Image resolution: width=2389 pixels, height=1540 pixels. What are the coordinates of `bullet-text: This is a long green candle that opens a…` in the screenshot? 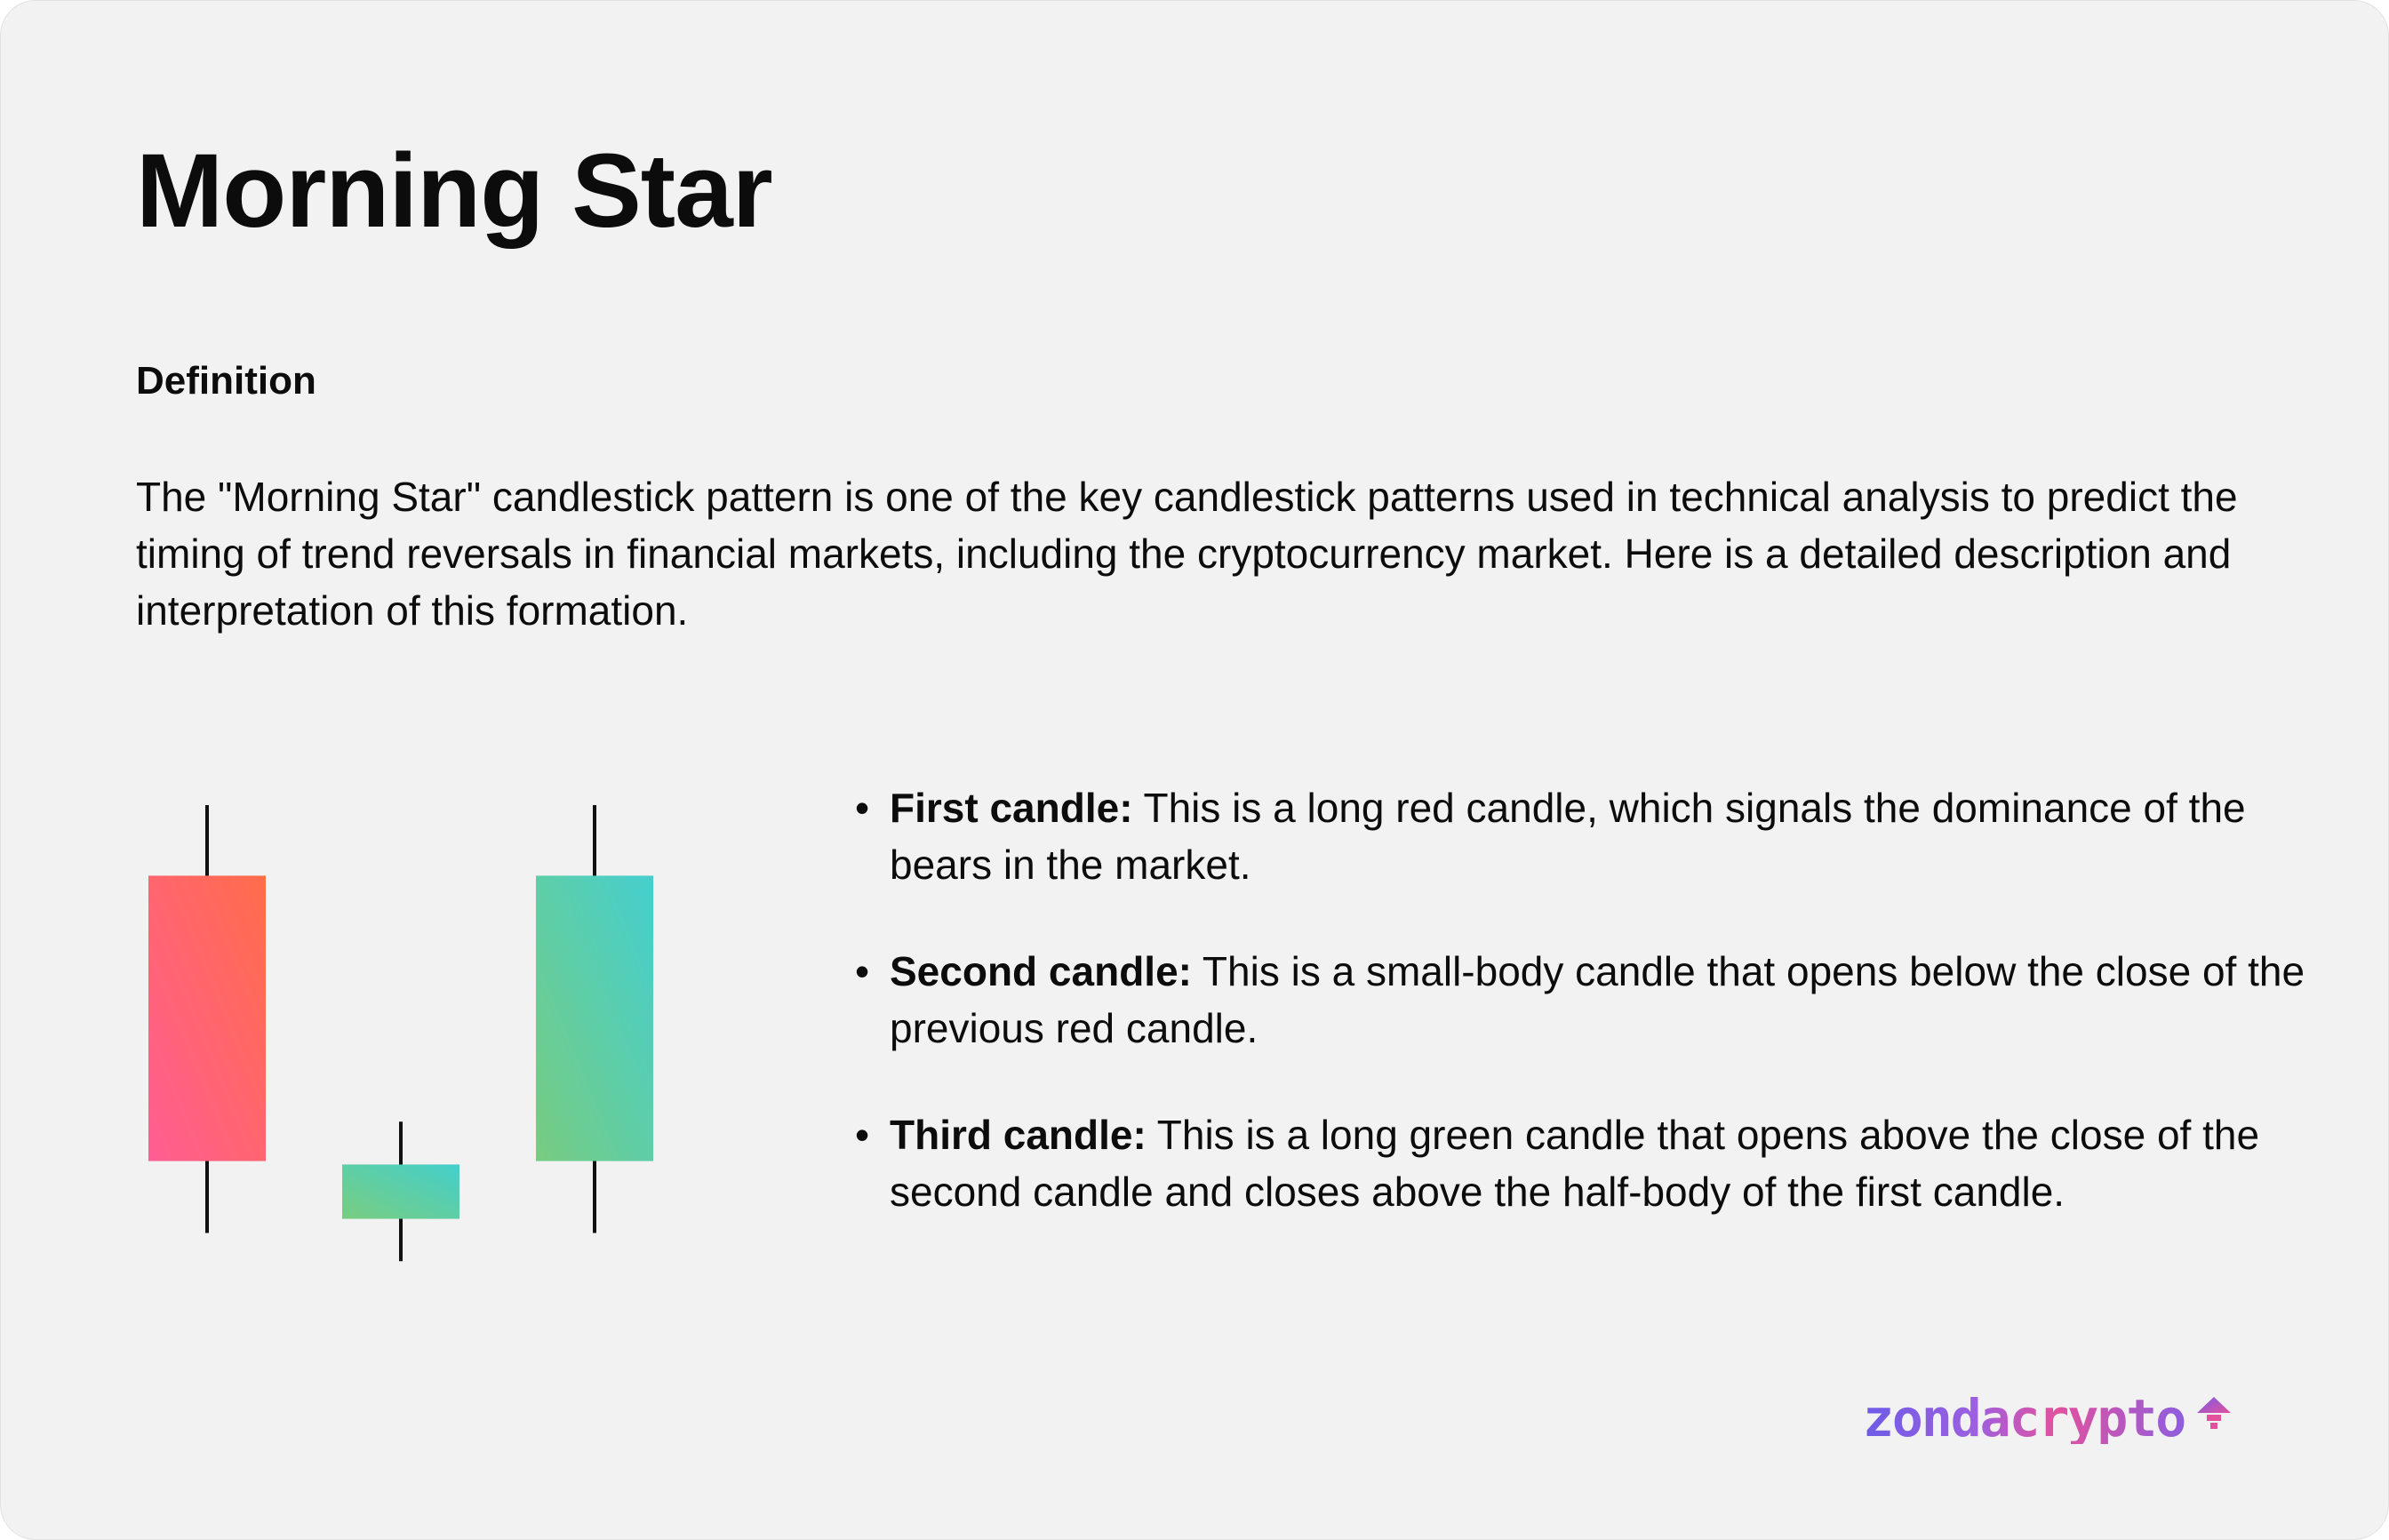 It's located at (1575, 1163).